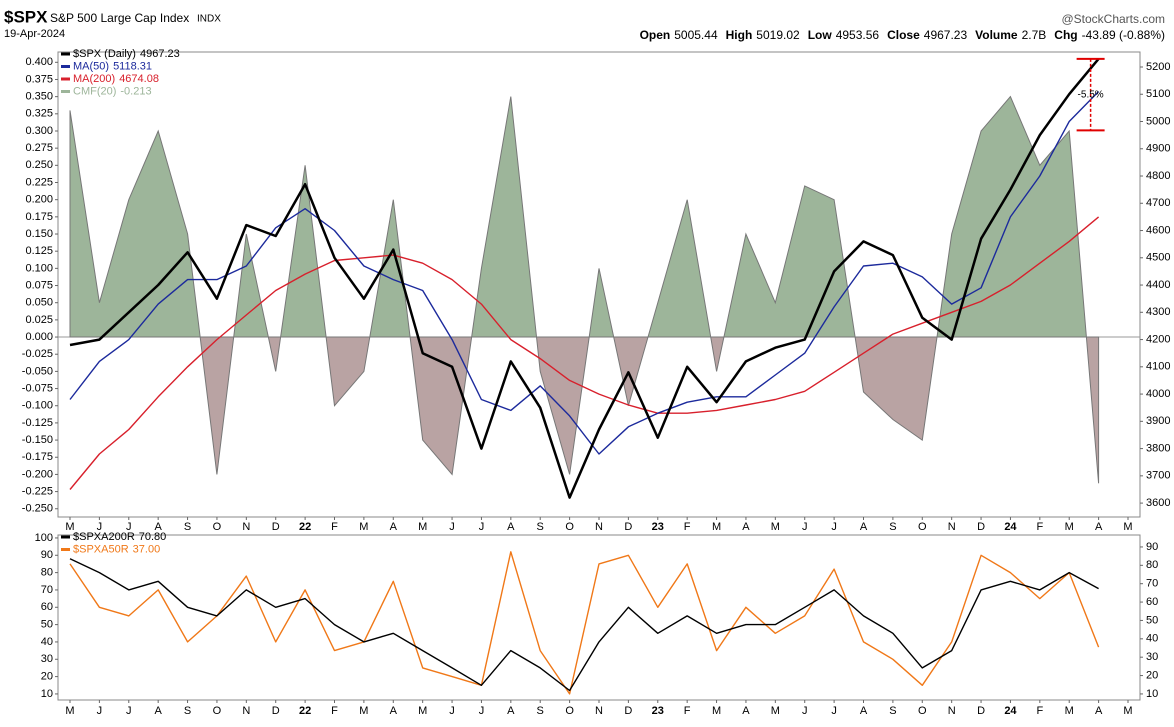 Image resolution: width=1174 pixels, height=727 pixels. I want to click on y2-tick-label: 4400, so click(1158, 285).